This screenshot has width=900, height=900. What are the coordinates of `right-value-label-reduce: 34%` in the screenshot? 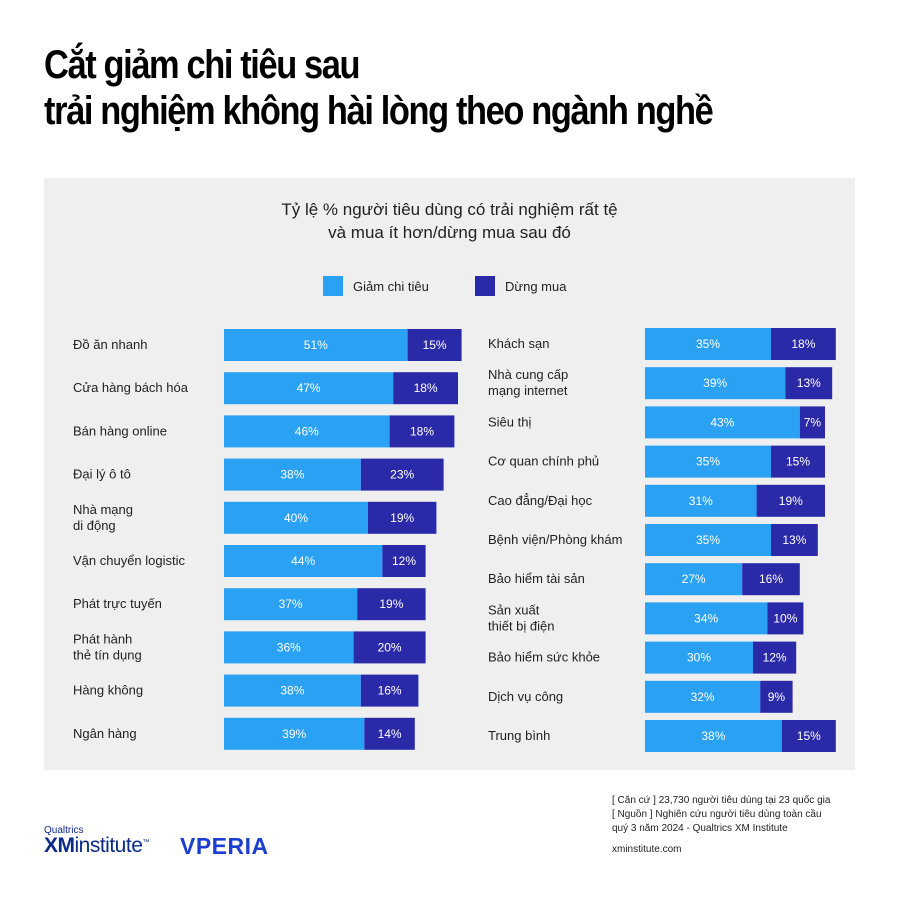 It's located at (706, 618).